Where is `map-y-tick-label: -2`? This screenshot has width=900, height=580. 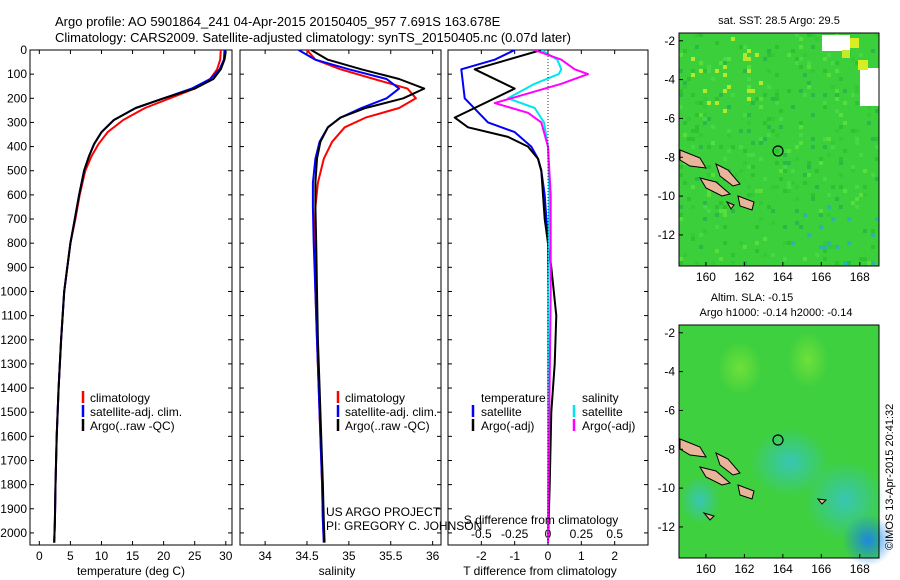
map-y-tick-label: -2 is located at coordinates (669, 41).